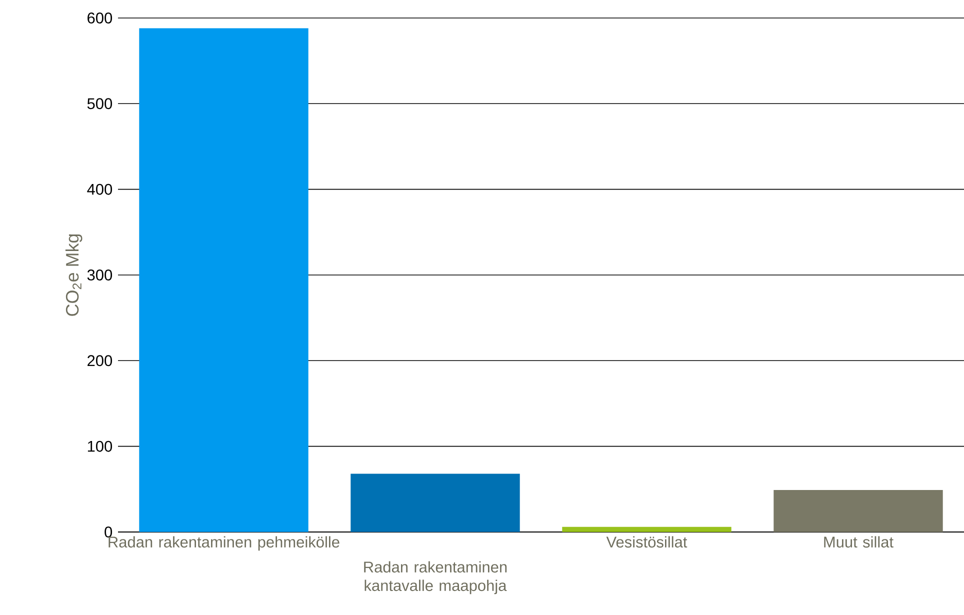 The width and height of the screenshot is (964, 615). I want to click on y-tick-label: 300, so click(99, 275).